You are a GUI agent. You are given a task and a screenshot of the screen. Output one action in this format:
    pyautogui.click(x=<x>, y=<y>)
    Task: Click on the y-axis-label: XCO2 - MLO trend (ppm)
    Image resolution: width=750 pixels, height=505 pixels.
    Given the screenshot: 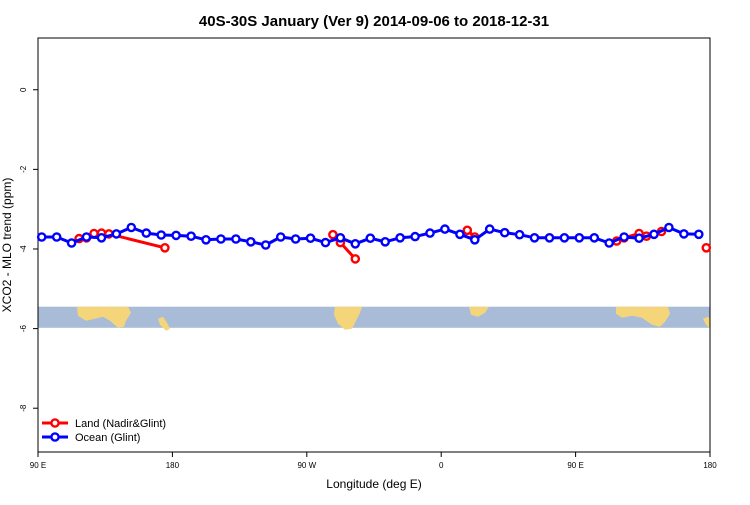 What is the action you would take?
    pyautogui.click(x=7, y=245)
    